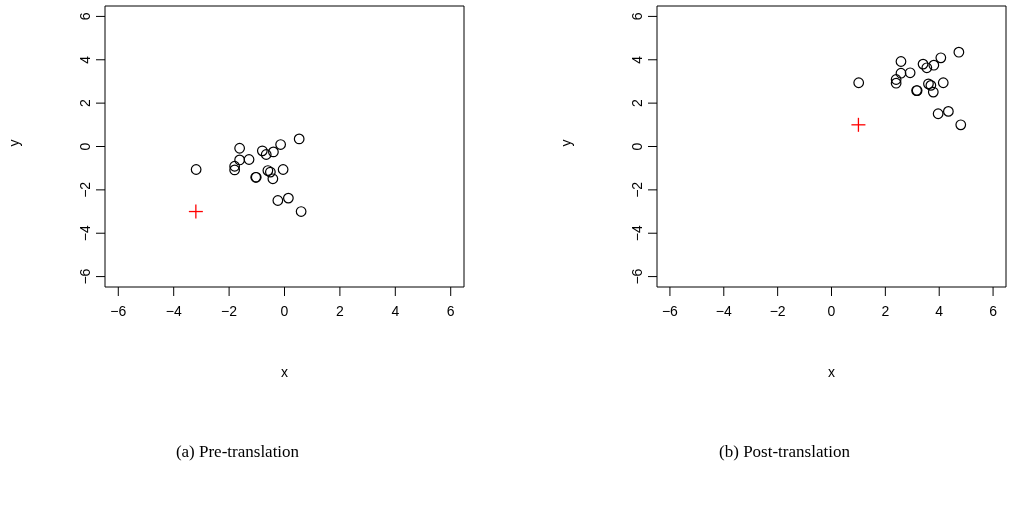 This screenshot has width=1011, height=508. What do you see at coordinates (784, 452) in the screenshot?
I see `text: (b) Post-translation` at bounding box center [784, 452].